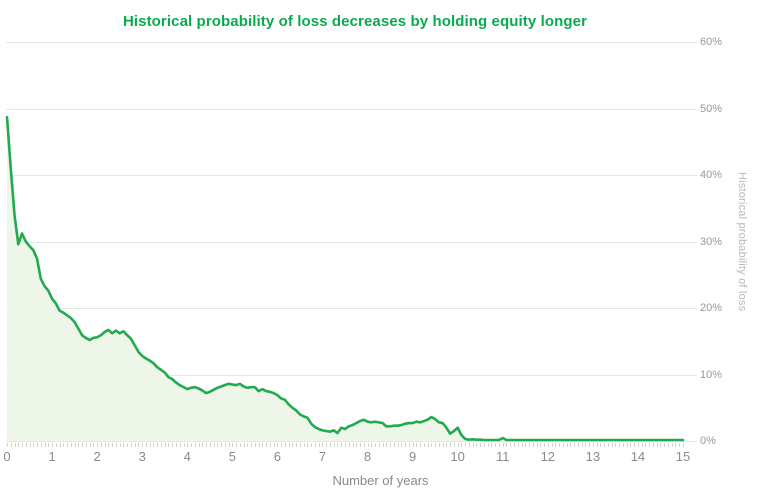 This screenshot has width=761, height=496. Describe the element at coordinates (548, 456) in the screenshot. I see `x-tick-label: 12` at that location.